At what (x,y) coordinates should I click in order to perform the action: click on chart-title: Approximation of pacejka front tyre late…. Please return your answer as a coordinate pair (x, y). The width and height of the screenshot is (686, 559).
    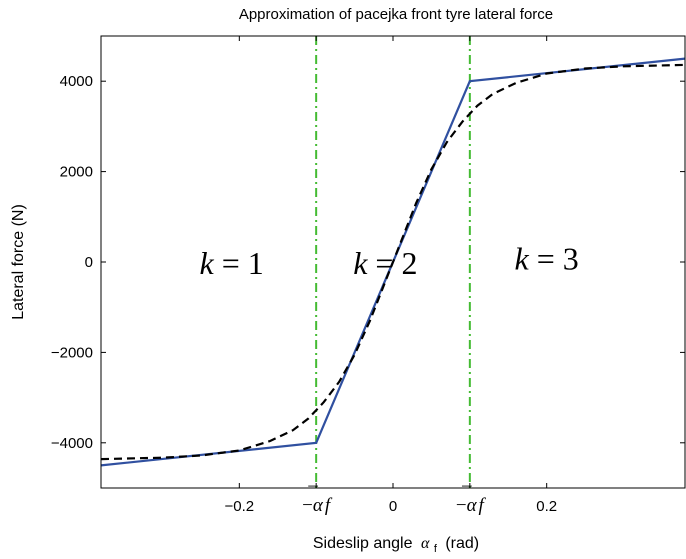
    Looking at the image, I should click on (396, 14).